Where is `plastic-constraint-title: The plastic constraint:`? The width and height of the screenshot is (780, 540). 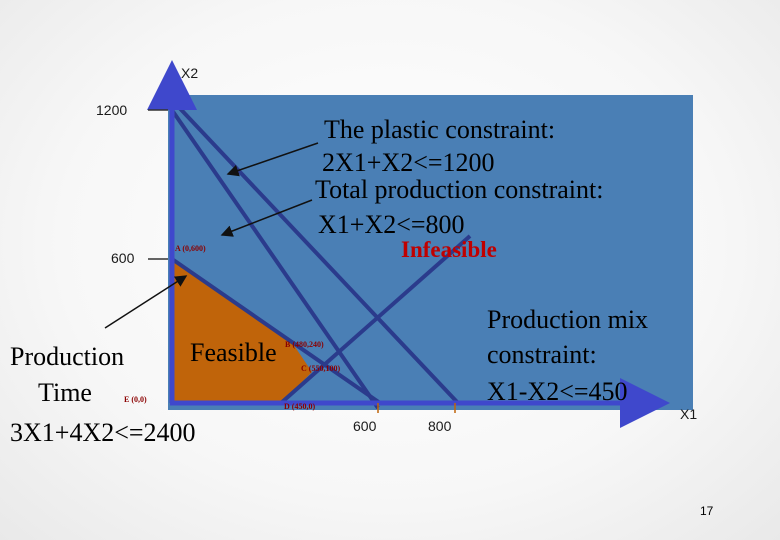
plastic-constraint-title: The plastic constraint: is located at coordinates (440, 129).